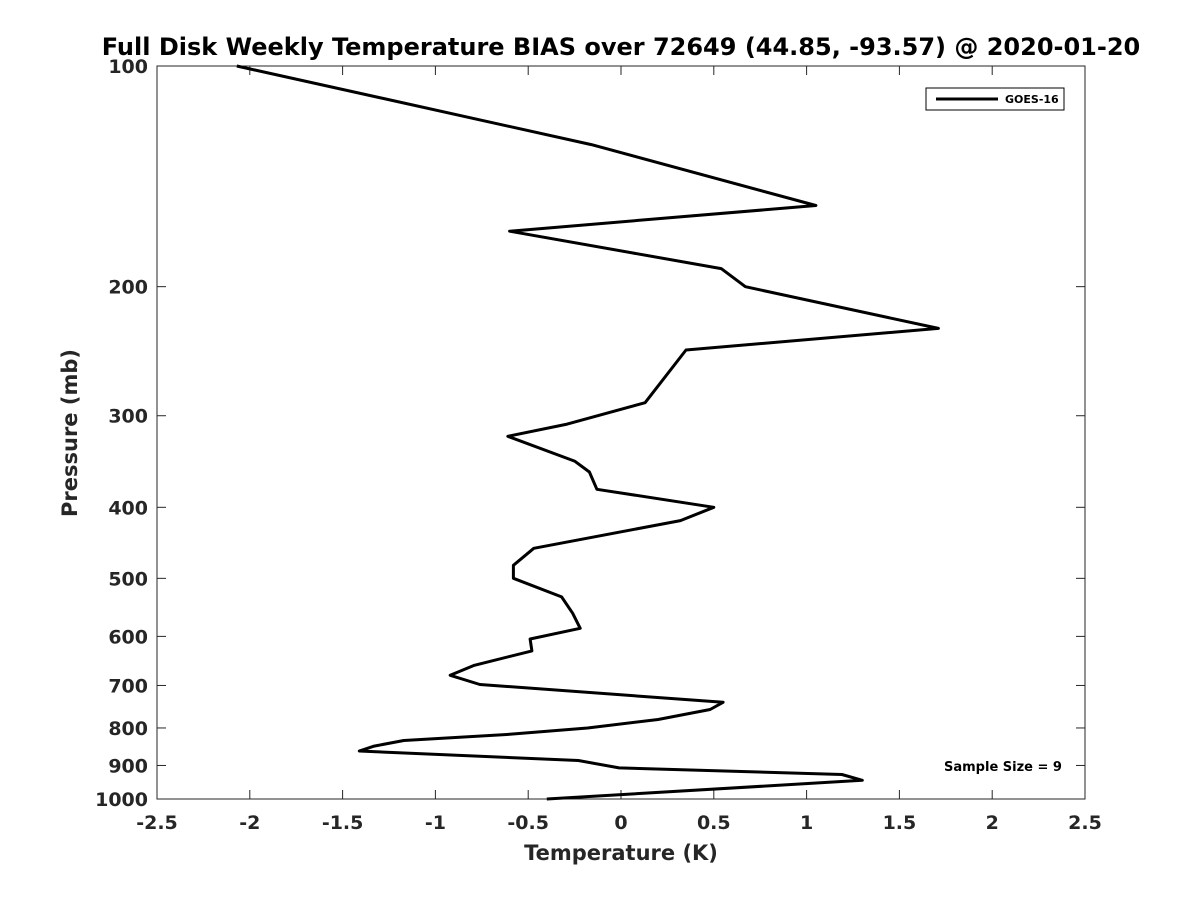  I want to click on y-tick-label: 700, so click(128, 686).